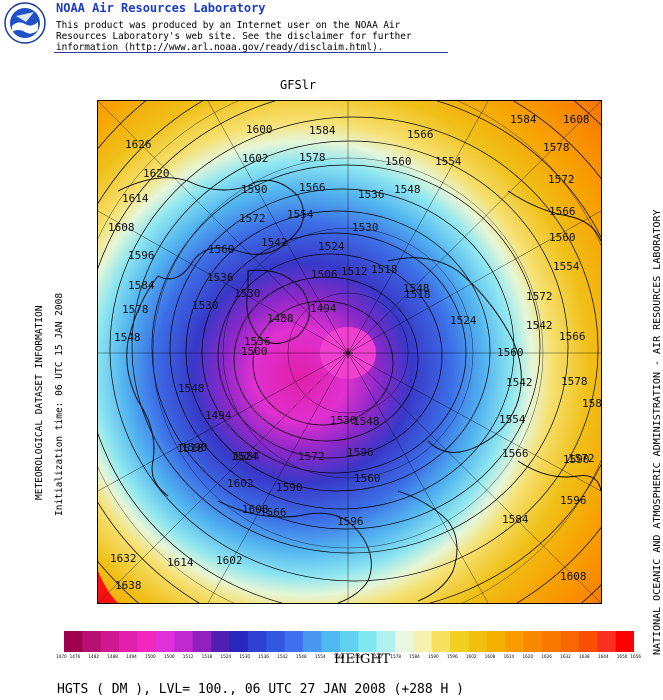 The height and width of the screenshot is (700, 663). I want to click on scale-tick-label: 1572, so click(376, 656).